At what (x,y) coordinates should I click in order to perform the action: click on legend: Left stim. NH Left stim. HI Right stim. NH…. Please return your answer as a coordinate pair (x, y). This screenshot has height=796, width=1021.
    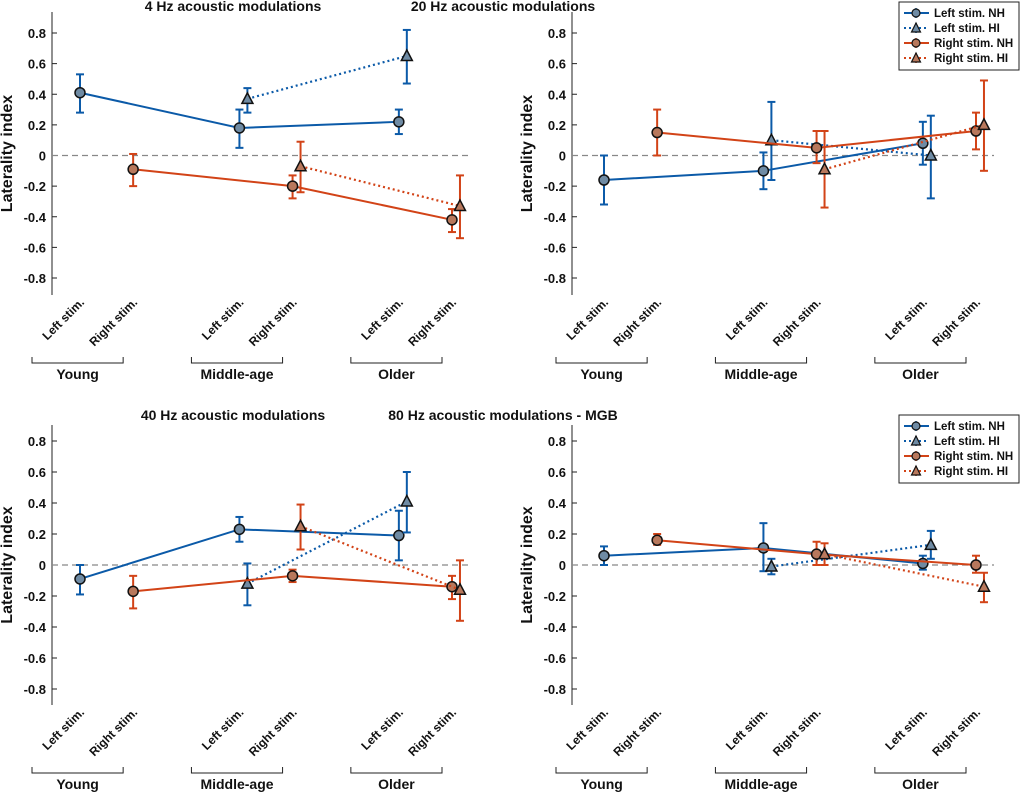
    Looking at the image, I should click on (959, 449).